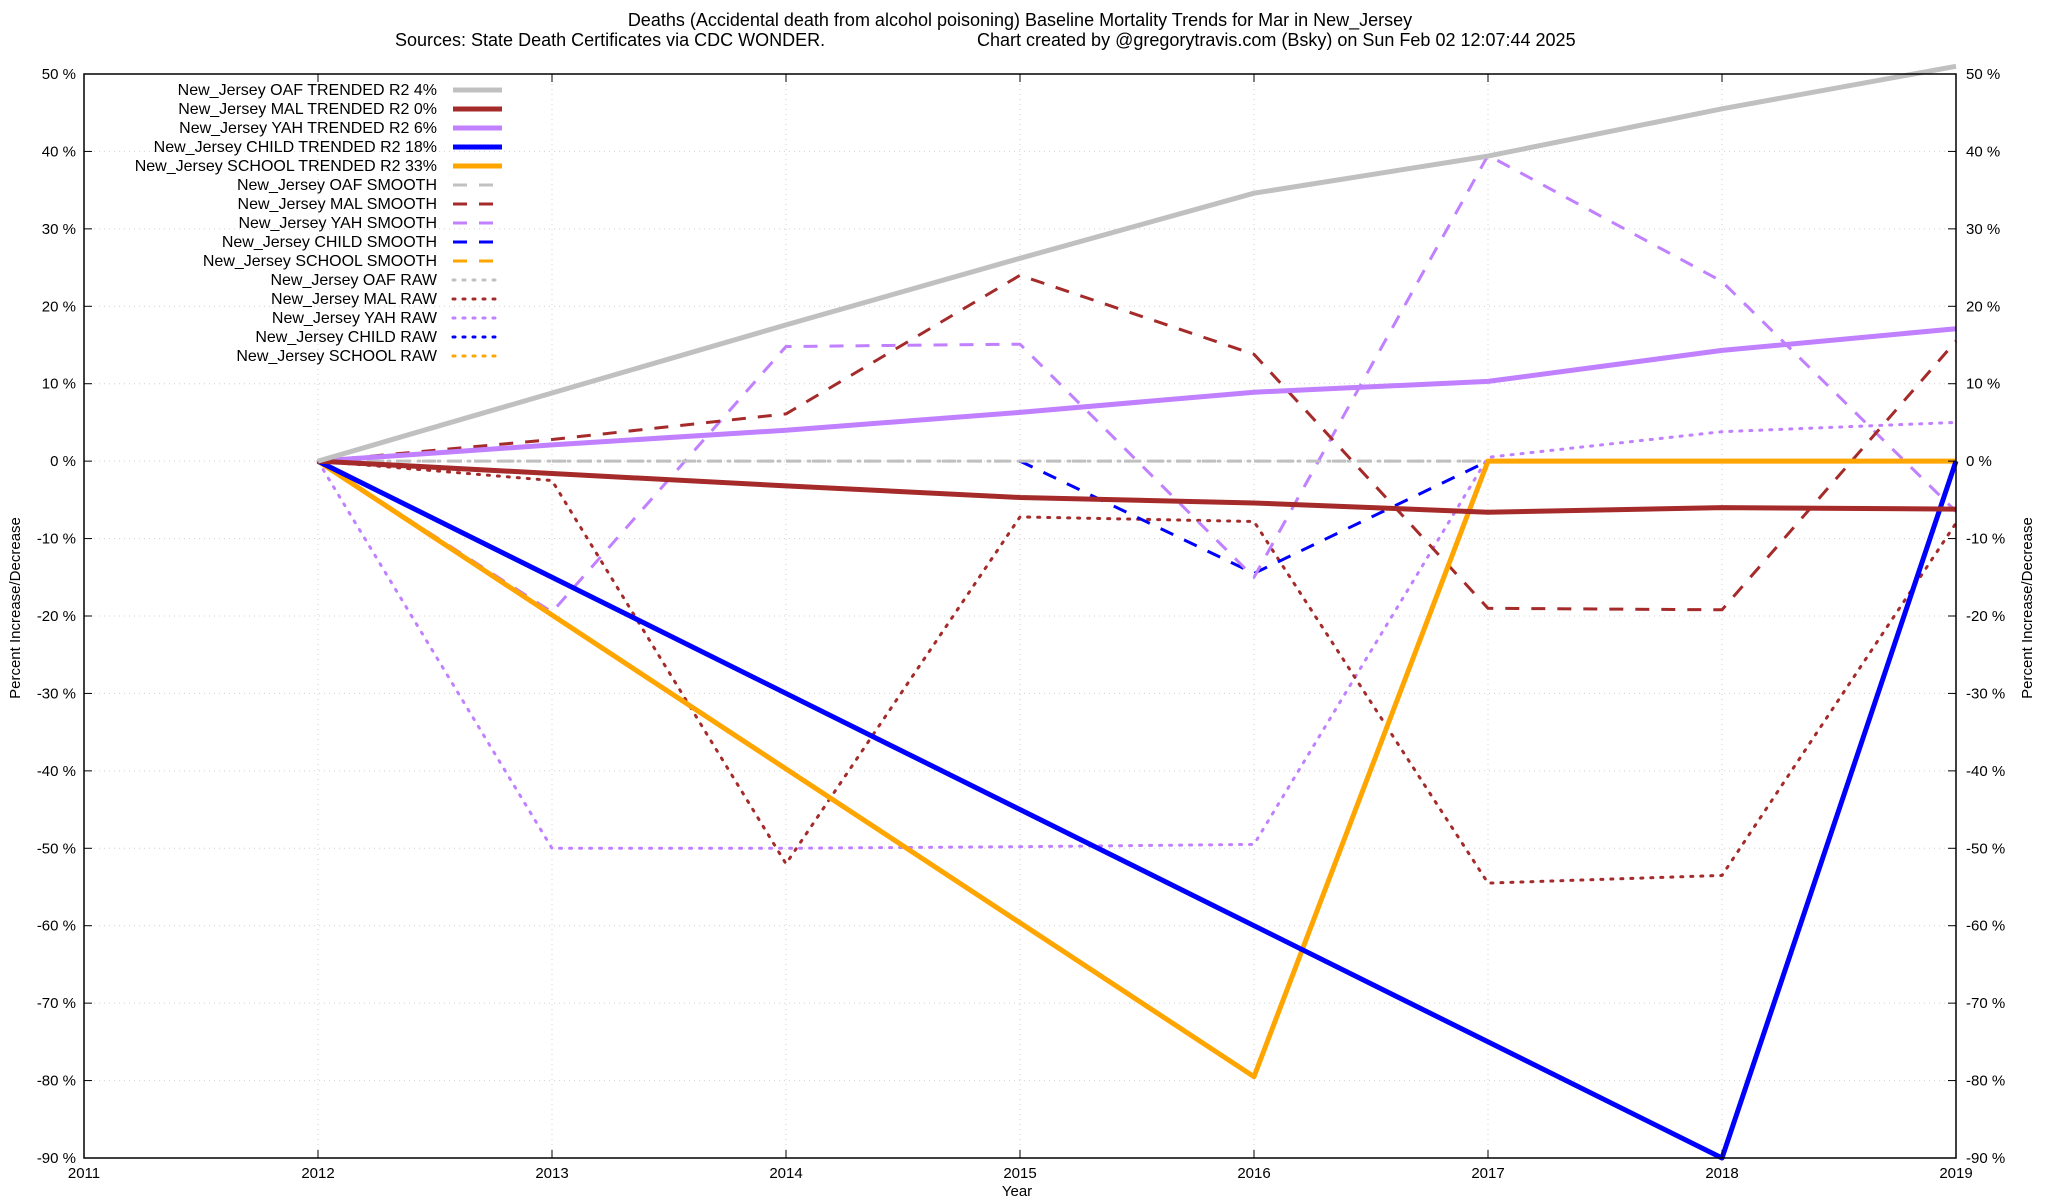 This screenshot has height=1200, width=2048. Describe the element at coordinates (1955, 1173) in the screenshot. I see `x-tick-label: 2019` at that location.